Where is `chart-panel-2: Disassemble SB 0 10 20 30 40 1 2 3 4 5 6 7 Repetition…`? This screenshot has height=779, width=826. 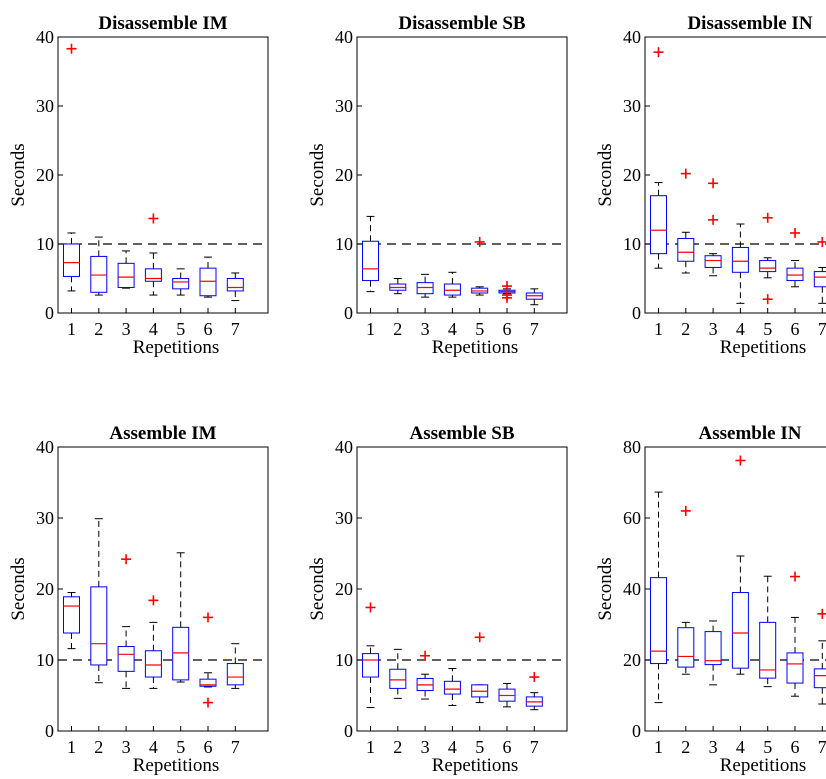 chart-panel-2: Disassemble SB 0 10 20 30 40 1 2 3 4 5 6 7 Repetition… is located at coordinates (437, 185).